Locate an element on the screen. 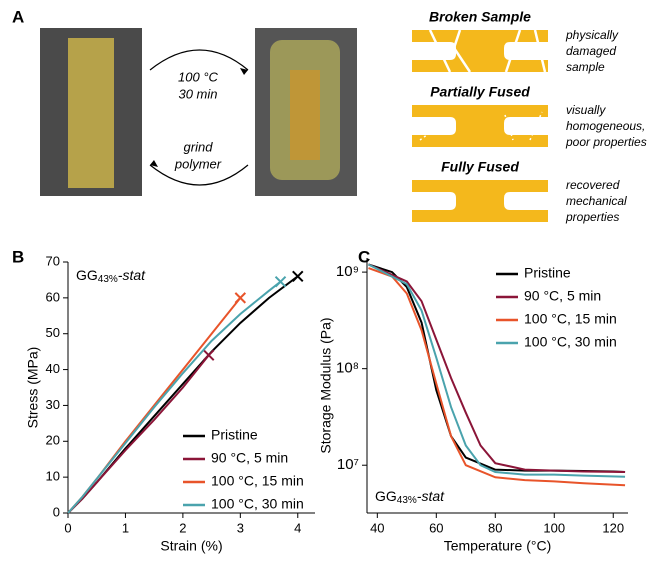 This screenshot has width=661, height=562. reverse-label: polymer is located at coordinates (198, 163).